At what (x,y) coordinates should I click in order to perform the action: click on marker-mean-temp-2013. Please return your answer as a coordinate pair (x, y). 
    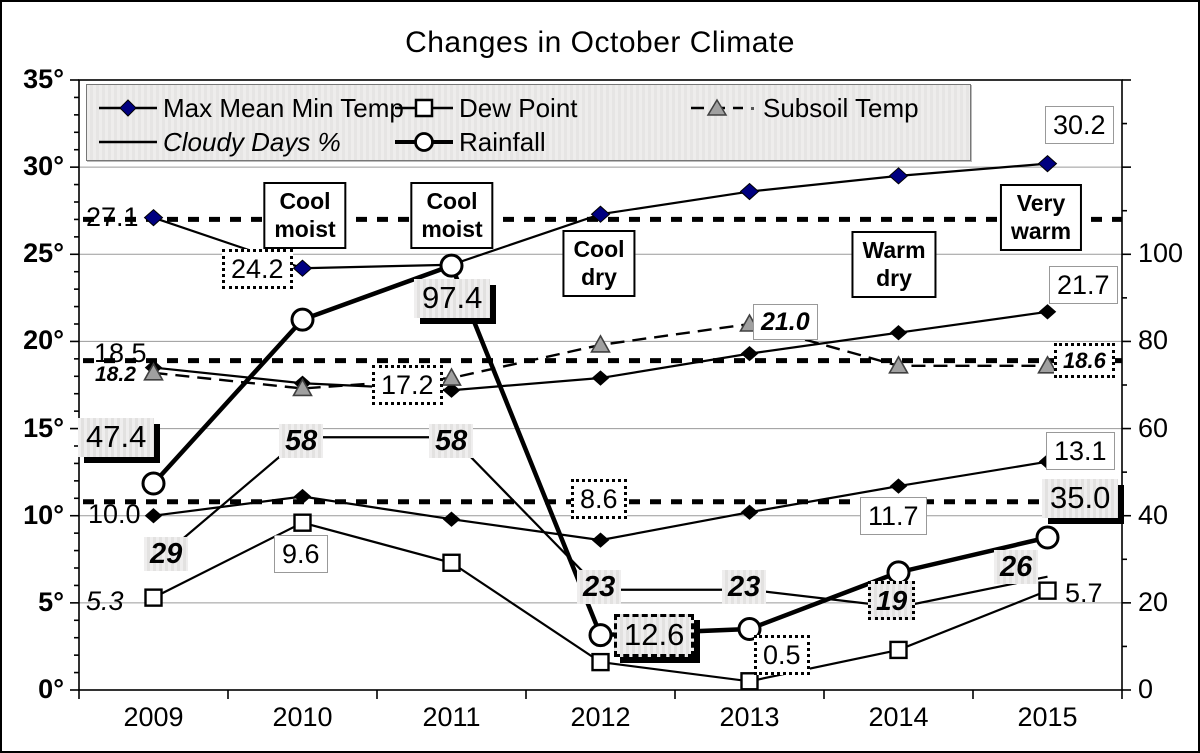
    Looking at the image, I should click on (749, 353).